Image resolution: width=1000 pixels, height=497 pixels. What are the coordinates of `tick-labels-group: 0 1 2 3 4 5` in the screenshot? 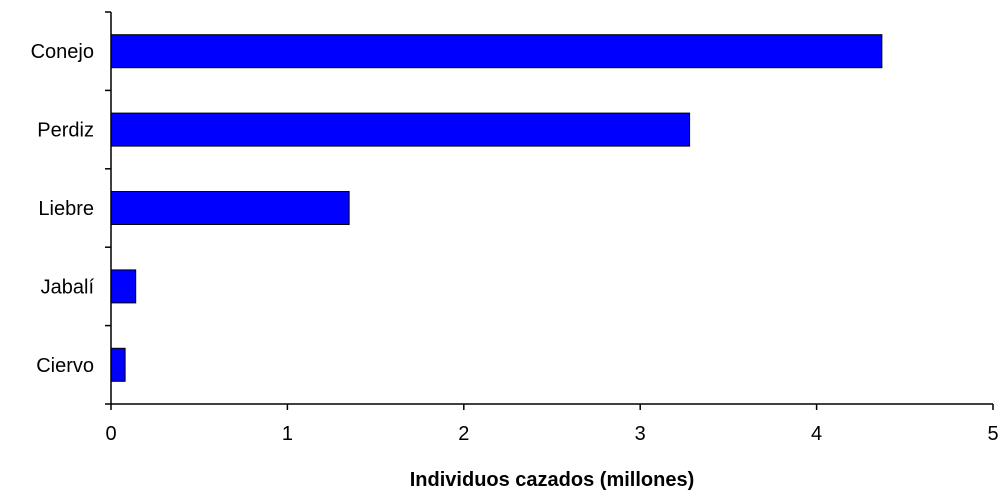 It's located at (551, 434).